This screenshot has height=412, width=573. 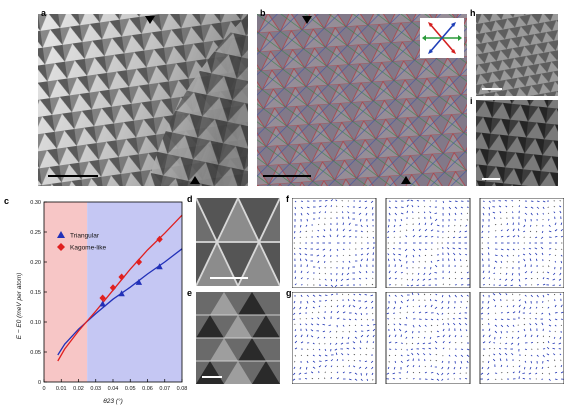 I want to click on panel-f: f, so click(x=428, y=243).